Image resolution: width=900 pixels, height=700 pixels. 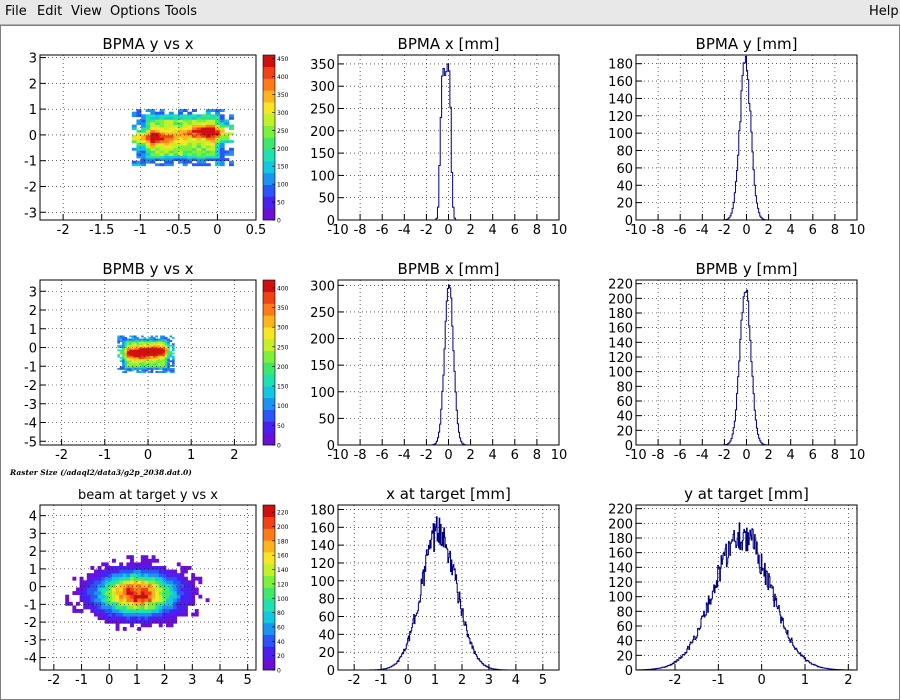 What do you see at coordinates (101, 230) in the screenshot?
I see `x-tick-label: -1.5` at bounding box center [101, 230].